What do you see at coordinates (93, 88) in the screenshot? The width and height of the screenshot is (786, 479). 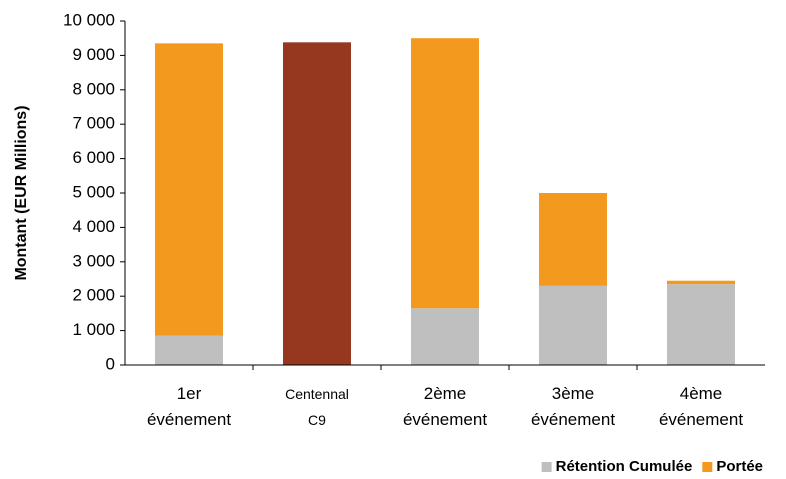 I see `y-tick-label: 8 000` at bounding box center [93, 88].